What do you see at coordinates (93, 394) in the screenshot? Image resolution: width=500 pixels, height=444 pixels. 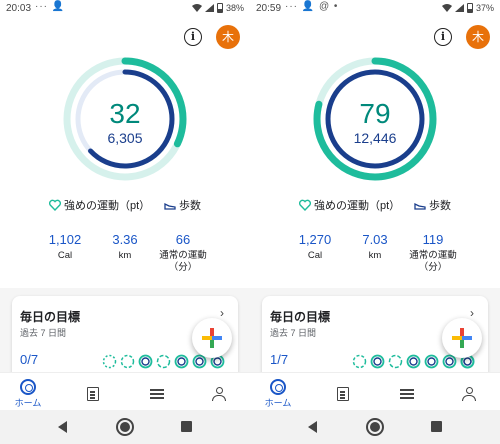 I see `journal-icon` at bounding box center [93, 394].